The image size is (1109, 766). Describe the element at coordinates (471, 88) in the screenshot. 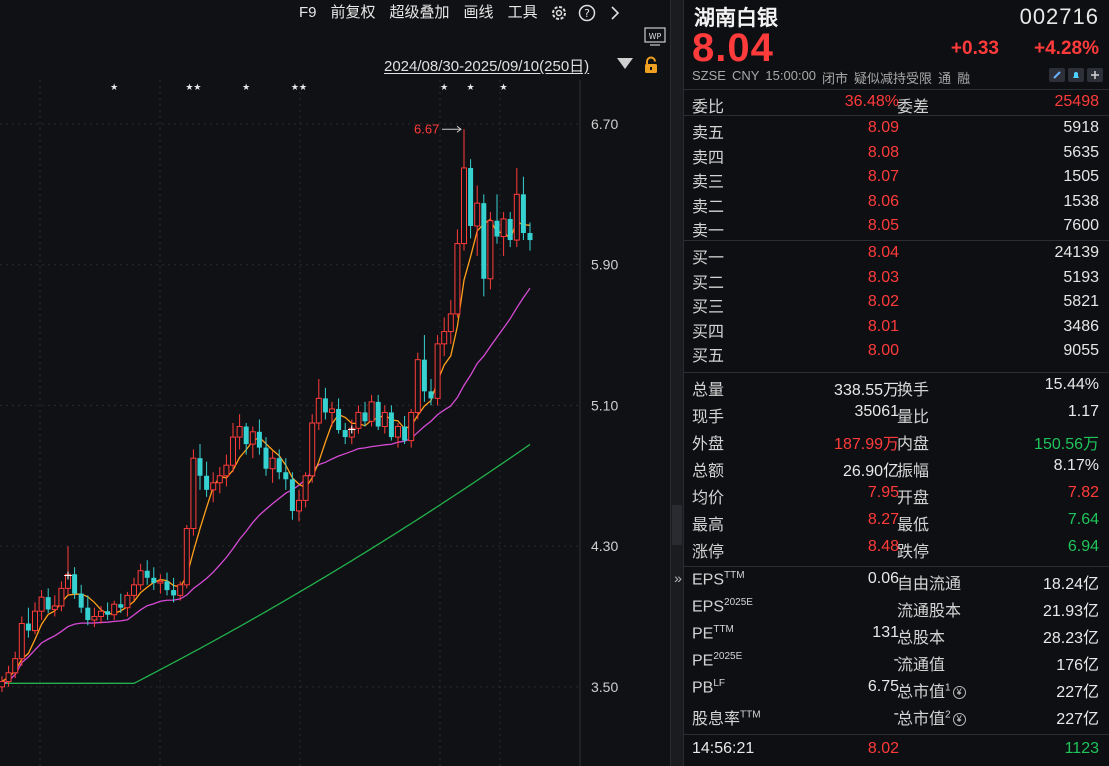

I see `star-mark: ★` at that location.